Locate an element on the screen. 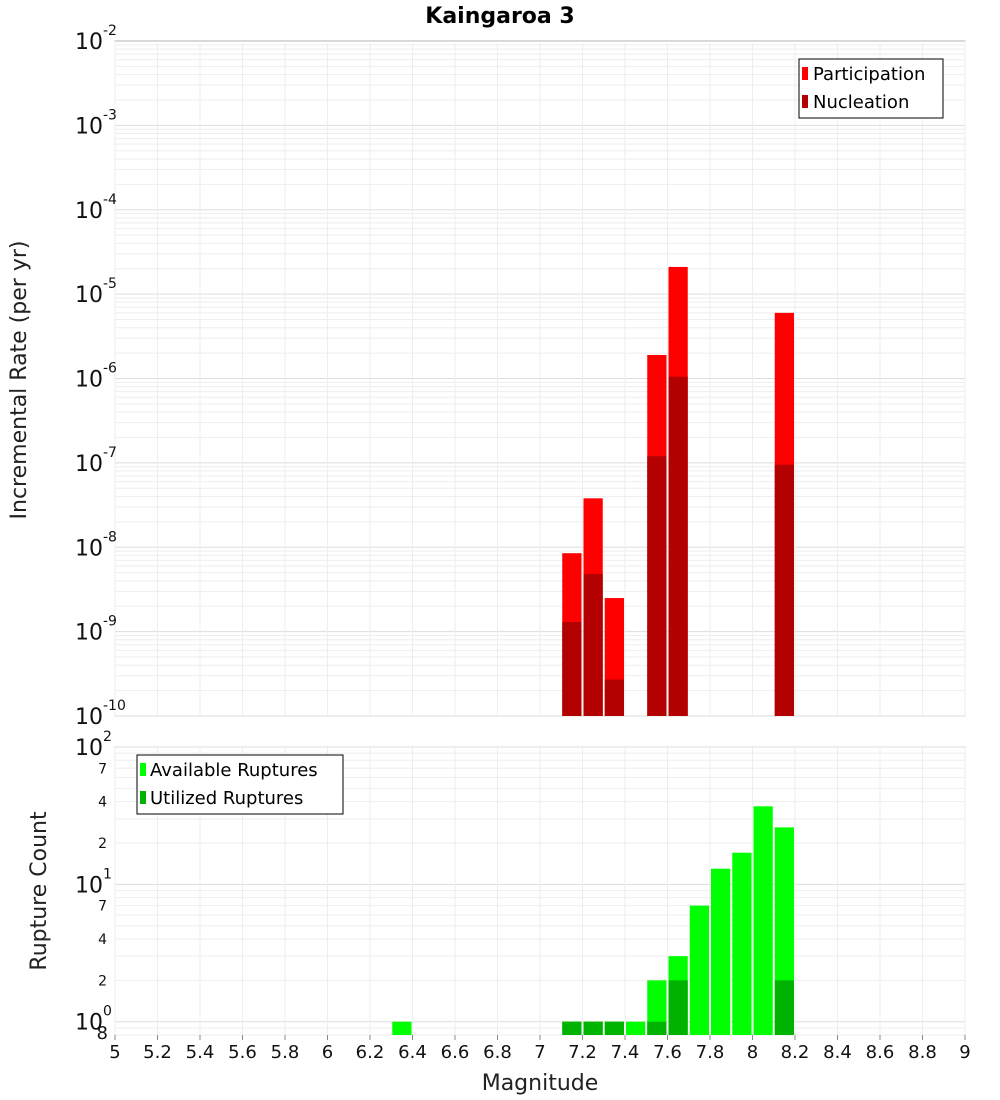 Image resolution: width=1000 pixels, height=1100 pixels. magnitude-x-tick-label: 5.6 is located at coordinates (242, 1052).